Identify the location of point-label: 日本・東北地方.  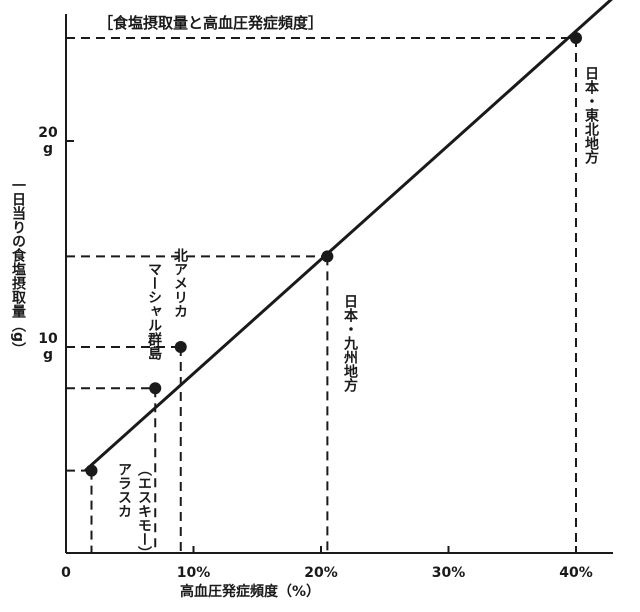
(591, 115).